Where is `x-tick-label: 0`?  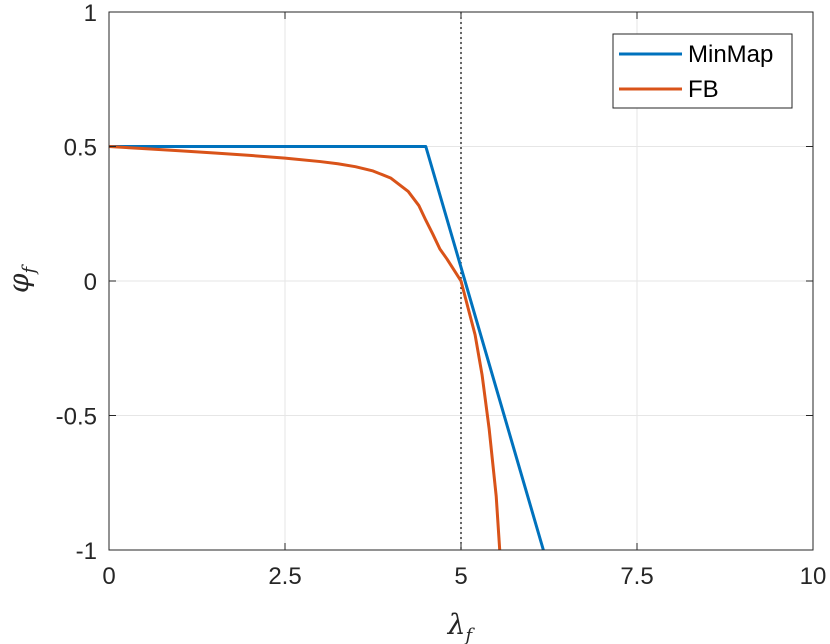 x-tick-label: 0 is located at coordinates (108, 576).